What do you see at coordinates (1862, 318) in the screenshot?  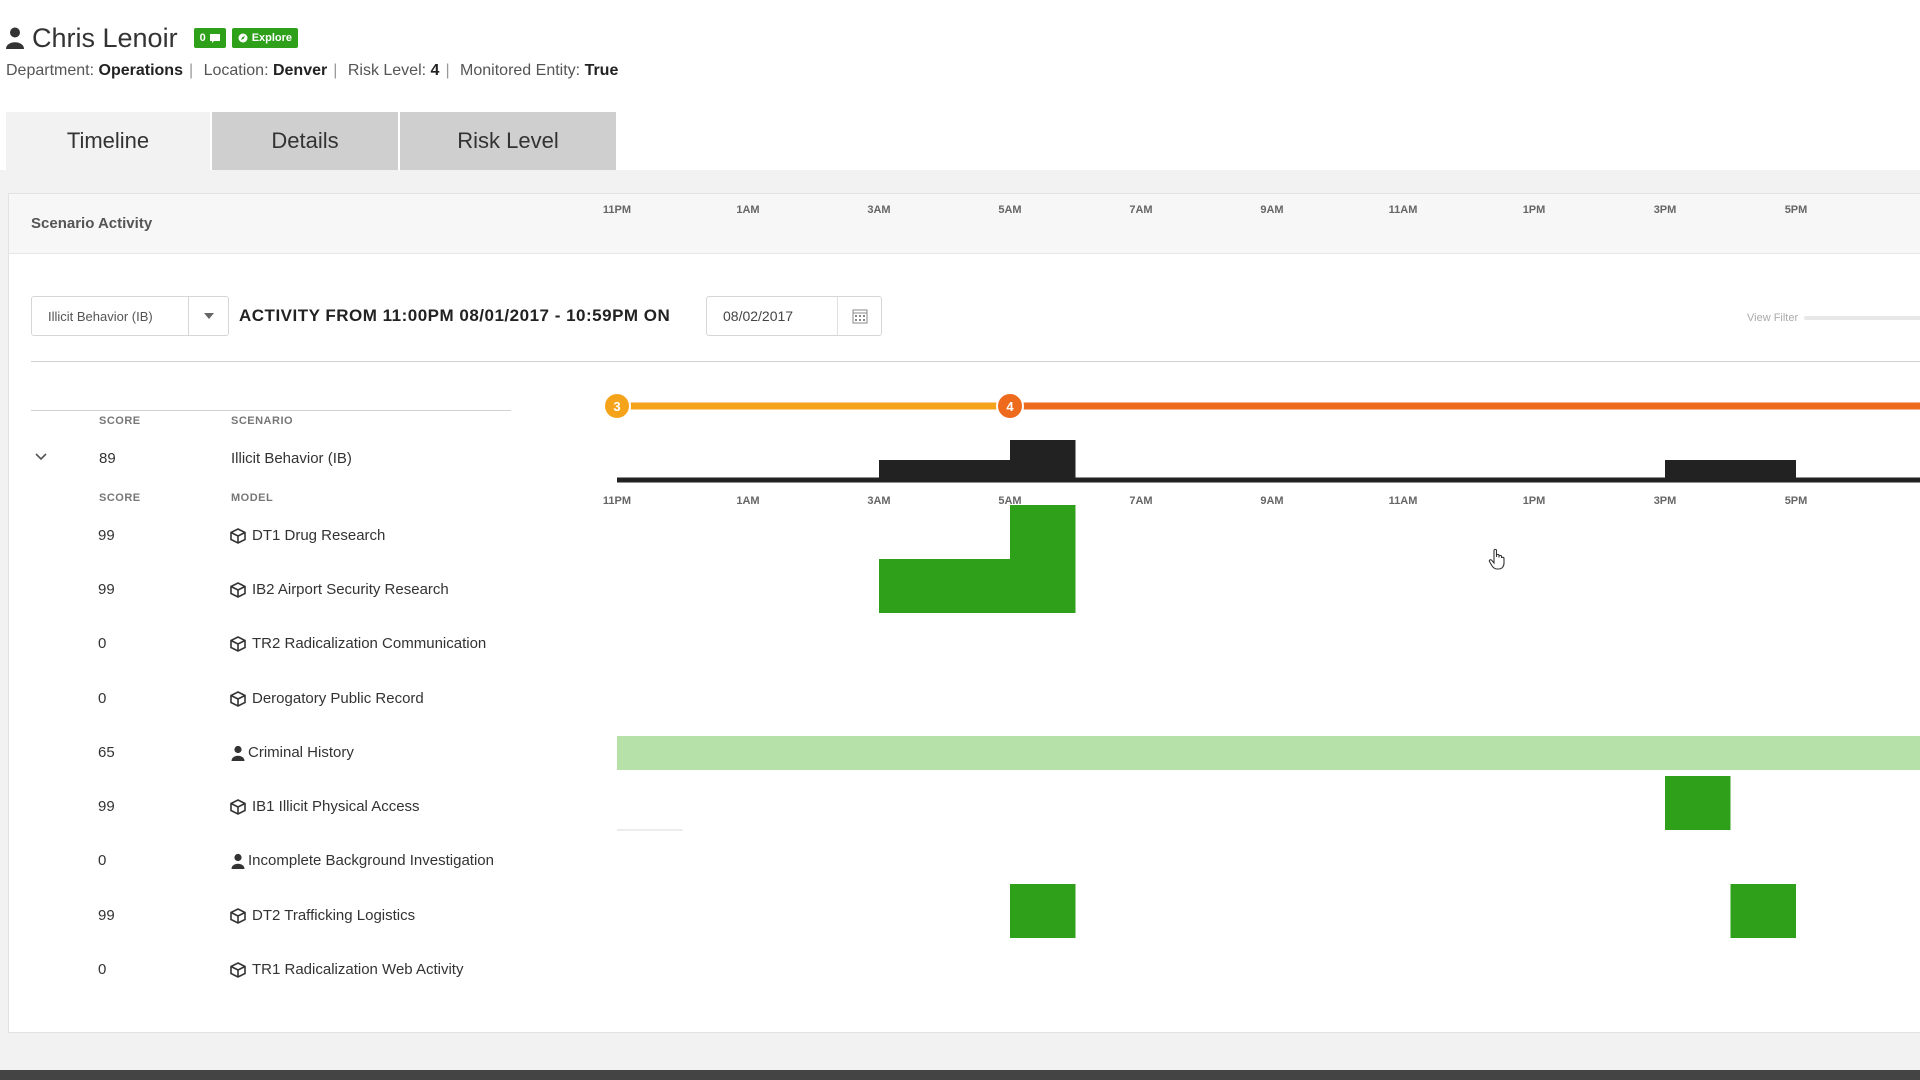 I see `view-filter-slider` at bounding box center [1862, 318].